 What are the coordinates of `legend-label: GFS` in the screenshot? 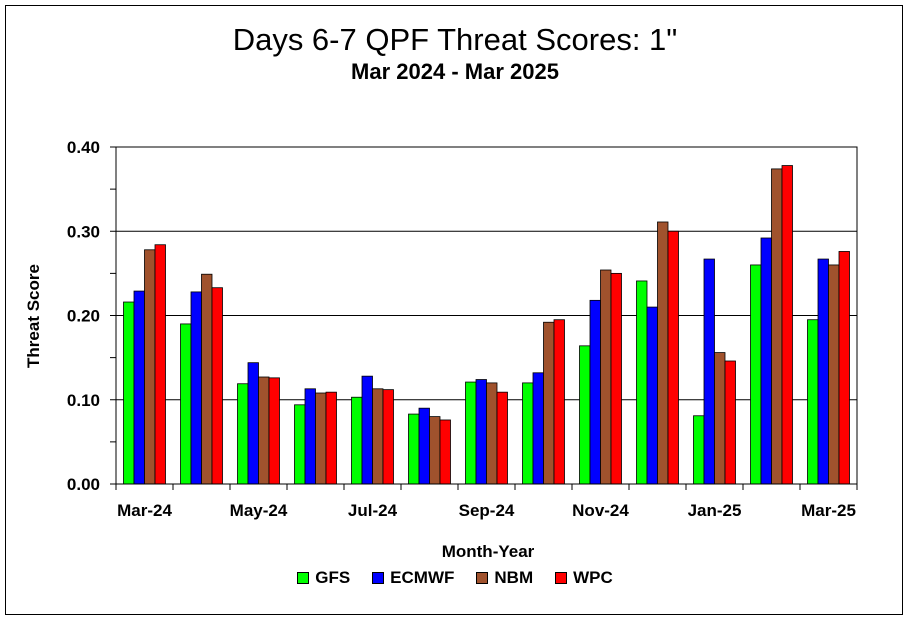 It's located at (333, 577).